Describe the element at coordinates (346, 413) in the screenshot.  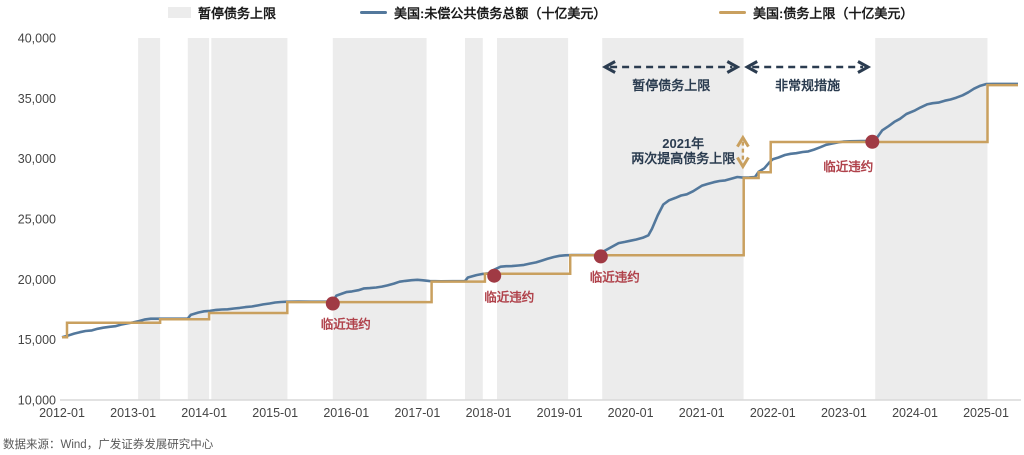
I see `x-tick-label: 2016-01` at that location.